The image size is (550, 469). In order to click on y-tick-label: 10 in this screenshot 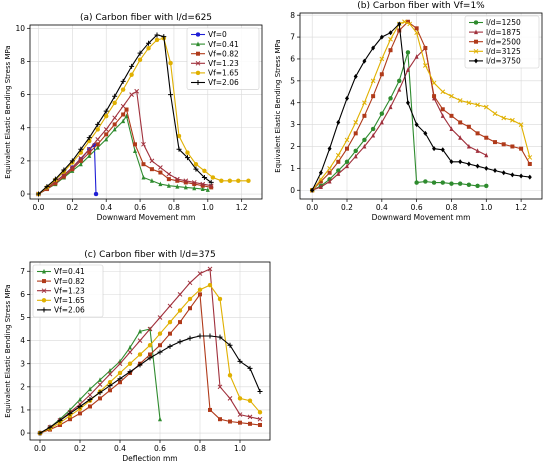, I will do `click(20, 28)`.